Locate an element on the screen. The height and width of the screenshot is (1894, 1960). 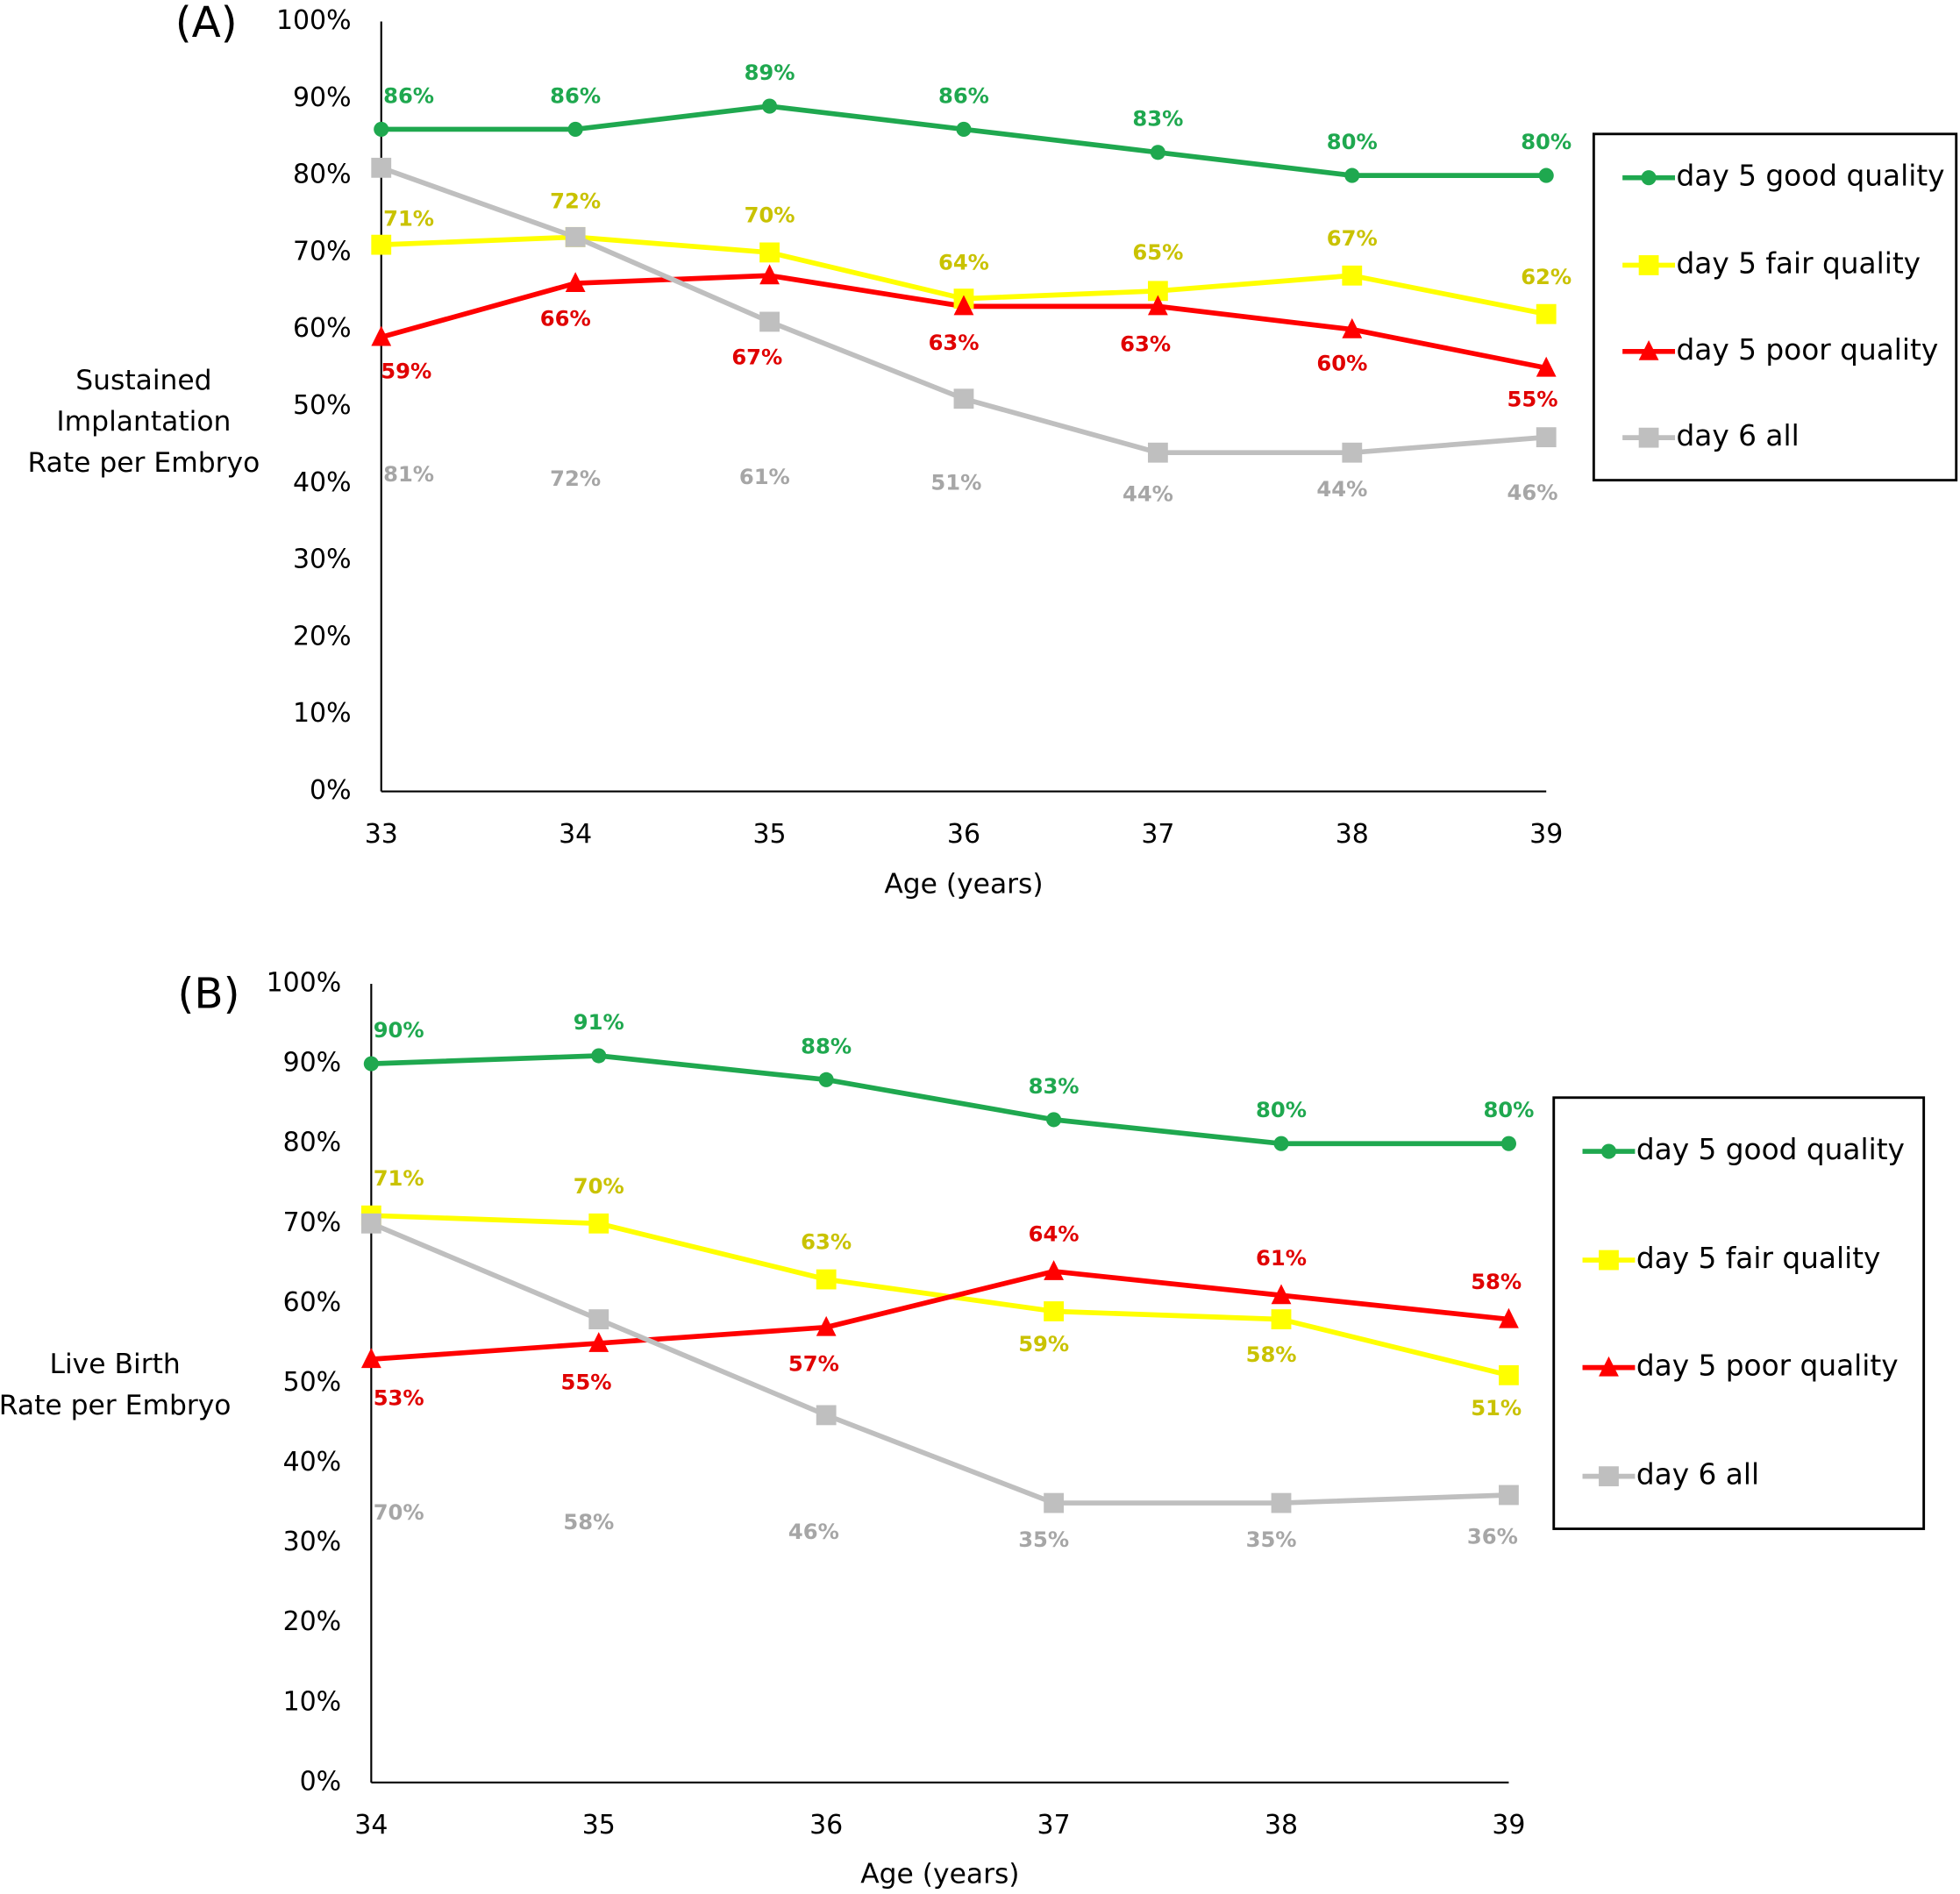
x-tick-label: 38 is located at coordinates (1353, 834).